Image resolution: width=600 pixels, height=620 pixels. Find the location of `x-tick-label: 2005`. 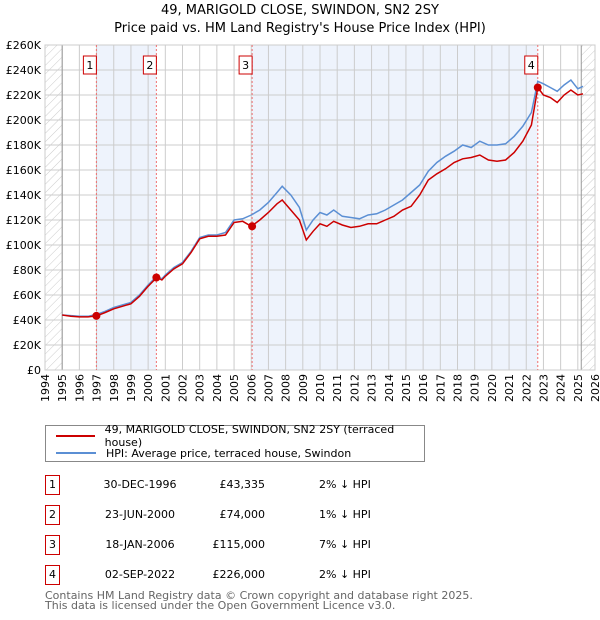

x-tick-label: 2005 is located at coordinates (234, 388).